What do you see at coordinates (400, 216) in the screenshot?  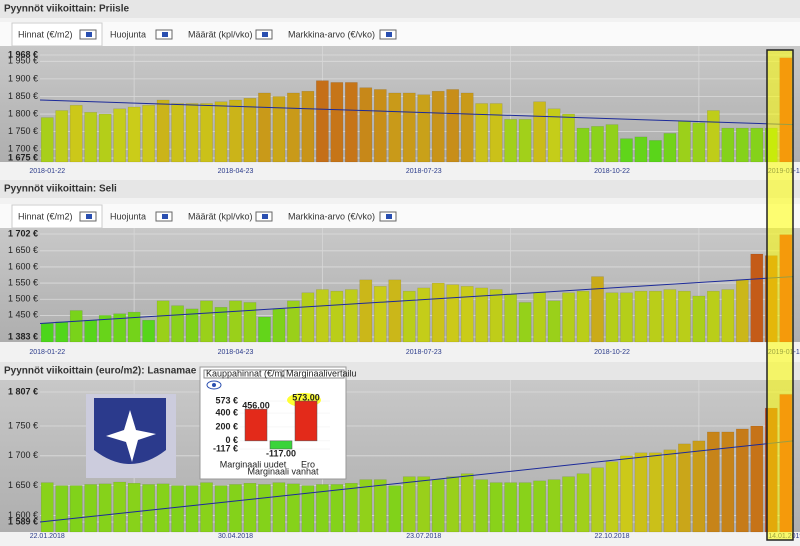 I see `tab-bar` at bounding box center [400, 216].